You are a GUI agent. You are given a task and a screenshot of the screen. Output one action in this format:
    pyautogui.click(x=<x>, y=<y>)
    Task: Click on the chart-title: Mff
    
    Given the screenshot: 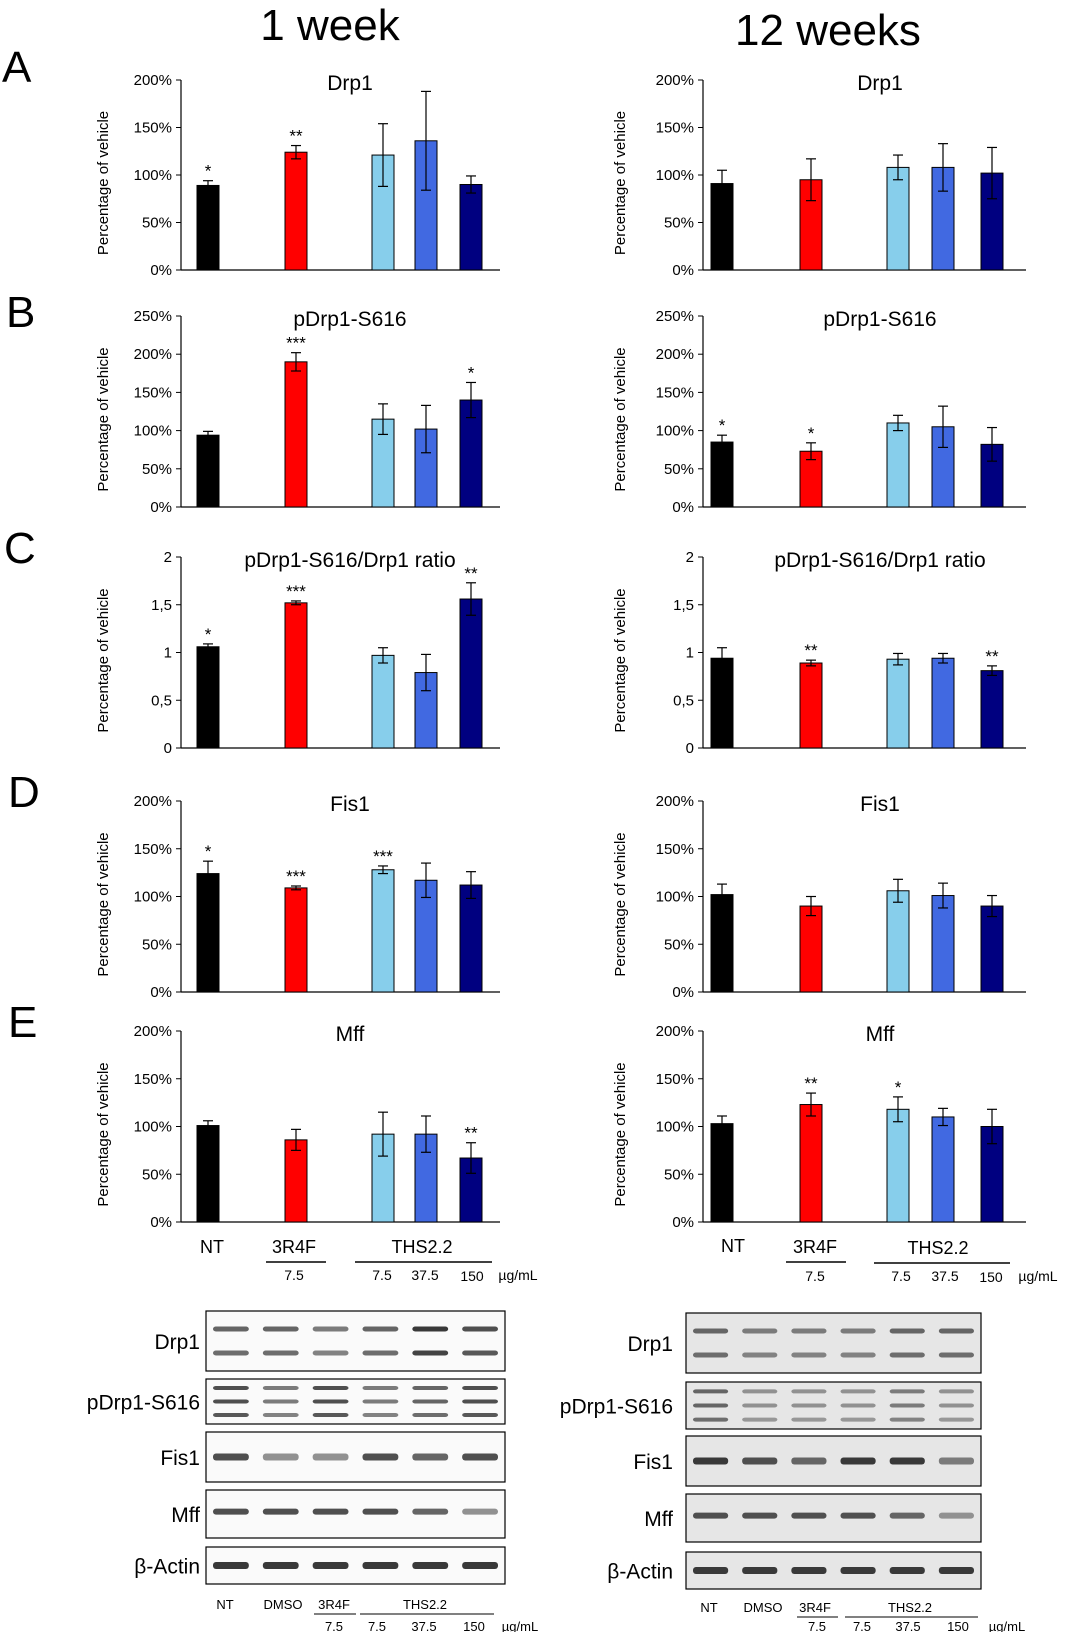 What is the action you would take?
    pyautogui.click(x=350, y=1034)
    